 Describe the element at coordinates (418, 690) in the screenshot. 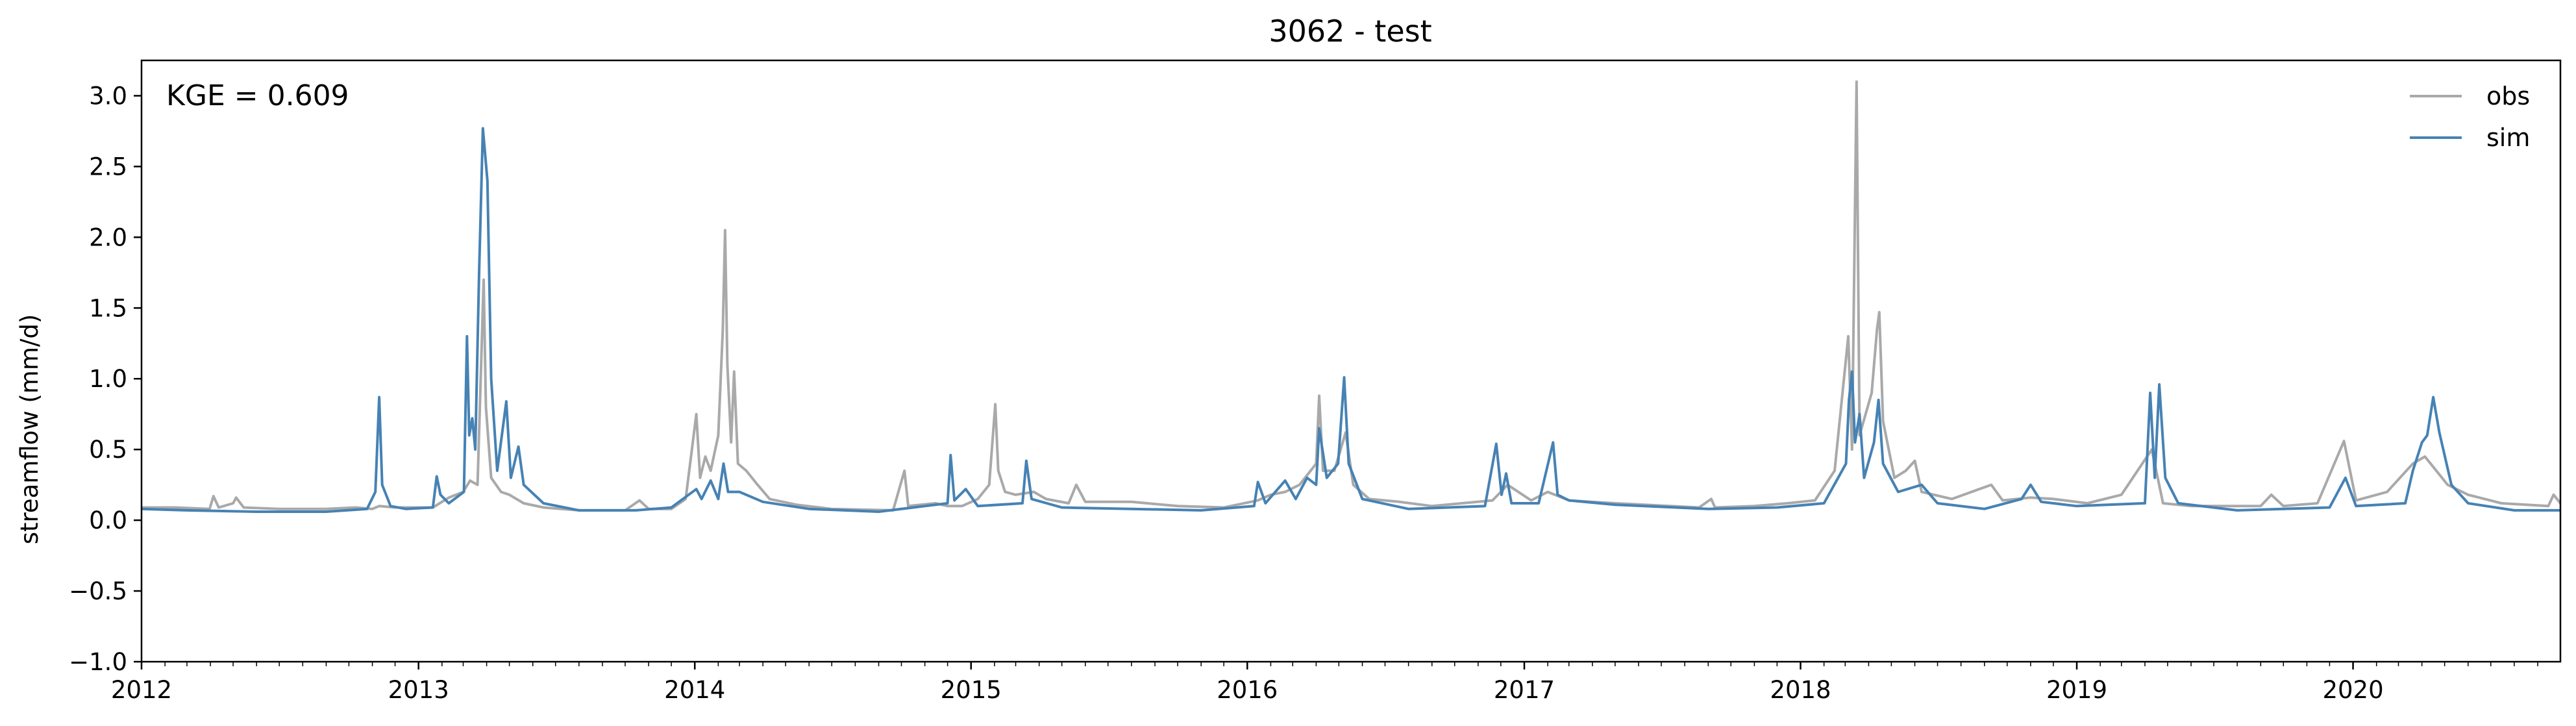

I see `x-tick-label: 2013` at that location.